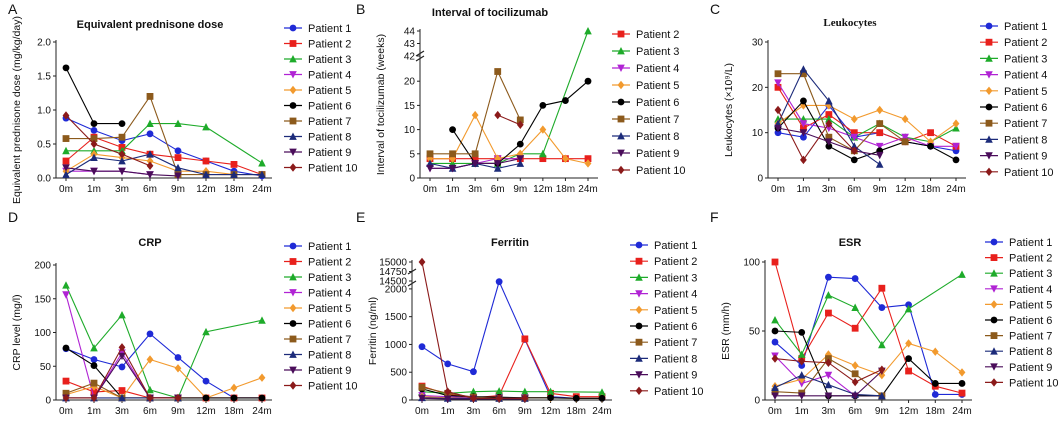 The width and height of the screenshot is (1064, 423). I want to click on x-tick-label: 6m, so click(150, 189).